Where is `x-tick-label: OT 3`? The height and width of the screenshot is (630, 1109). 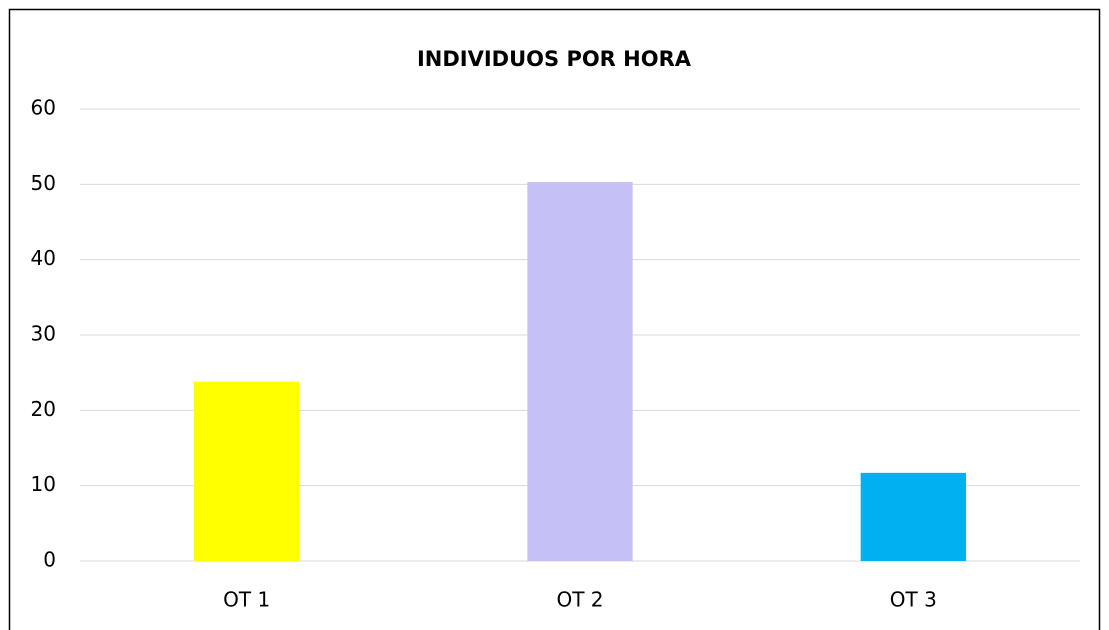
x-tick-label: OT 3 is located at coordinates (913, 600).